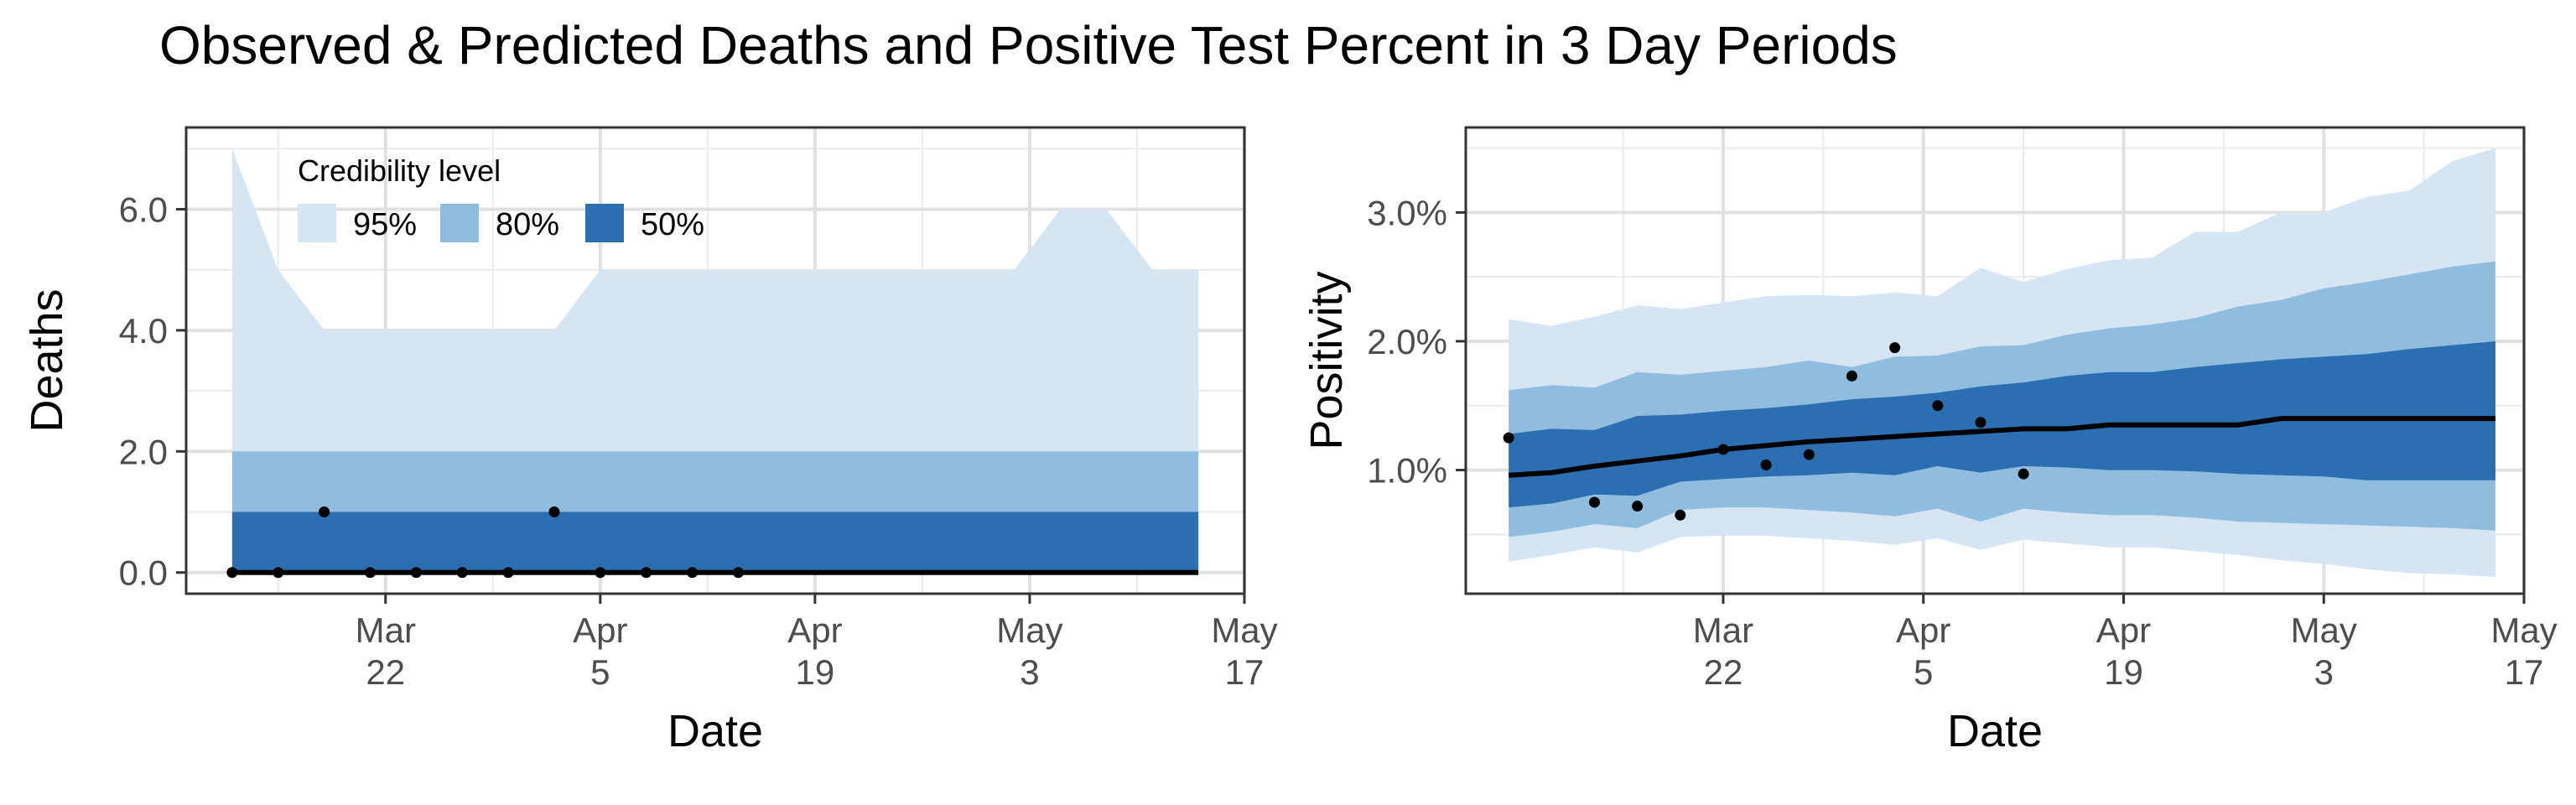 The width and height of the screenshot is (2576, 805). Describe the element at coordinates (2002, 447) in the screenshot. I see `median-line` at that location.